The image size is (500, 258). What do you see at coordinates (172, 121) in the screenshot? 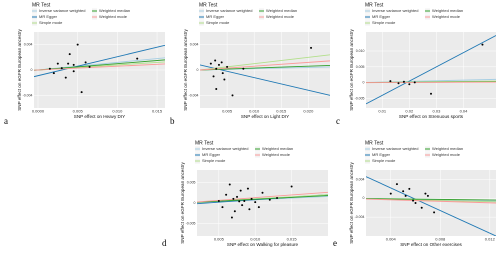
I see `panel-letter: b` at bounding box center [172, 121].